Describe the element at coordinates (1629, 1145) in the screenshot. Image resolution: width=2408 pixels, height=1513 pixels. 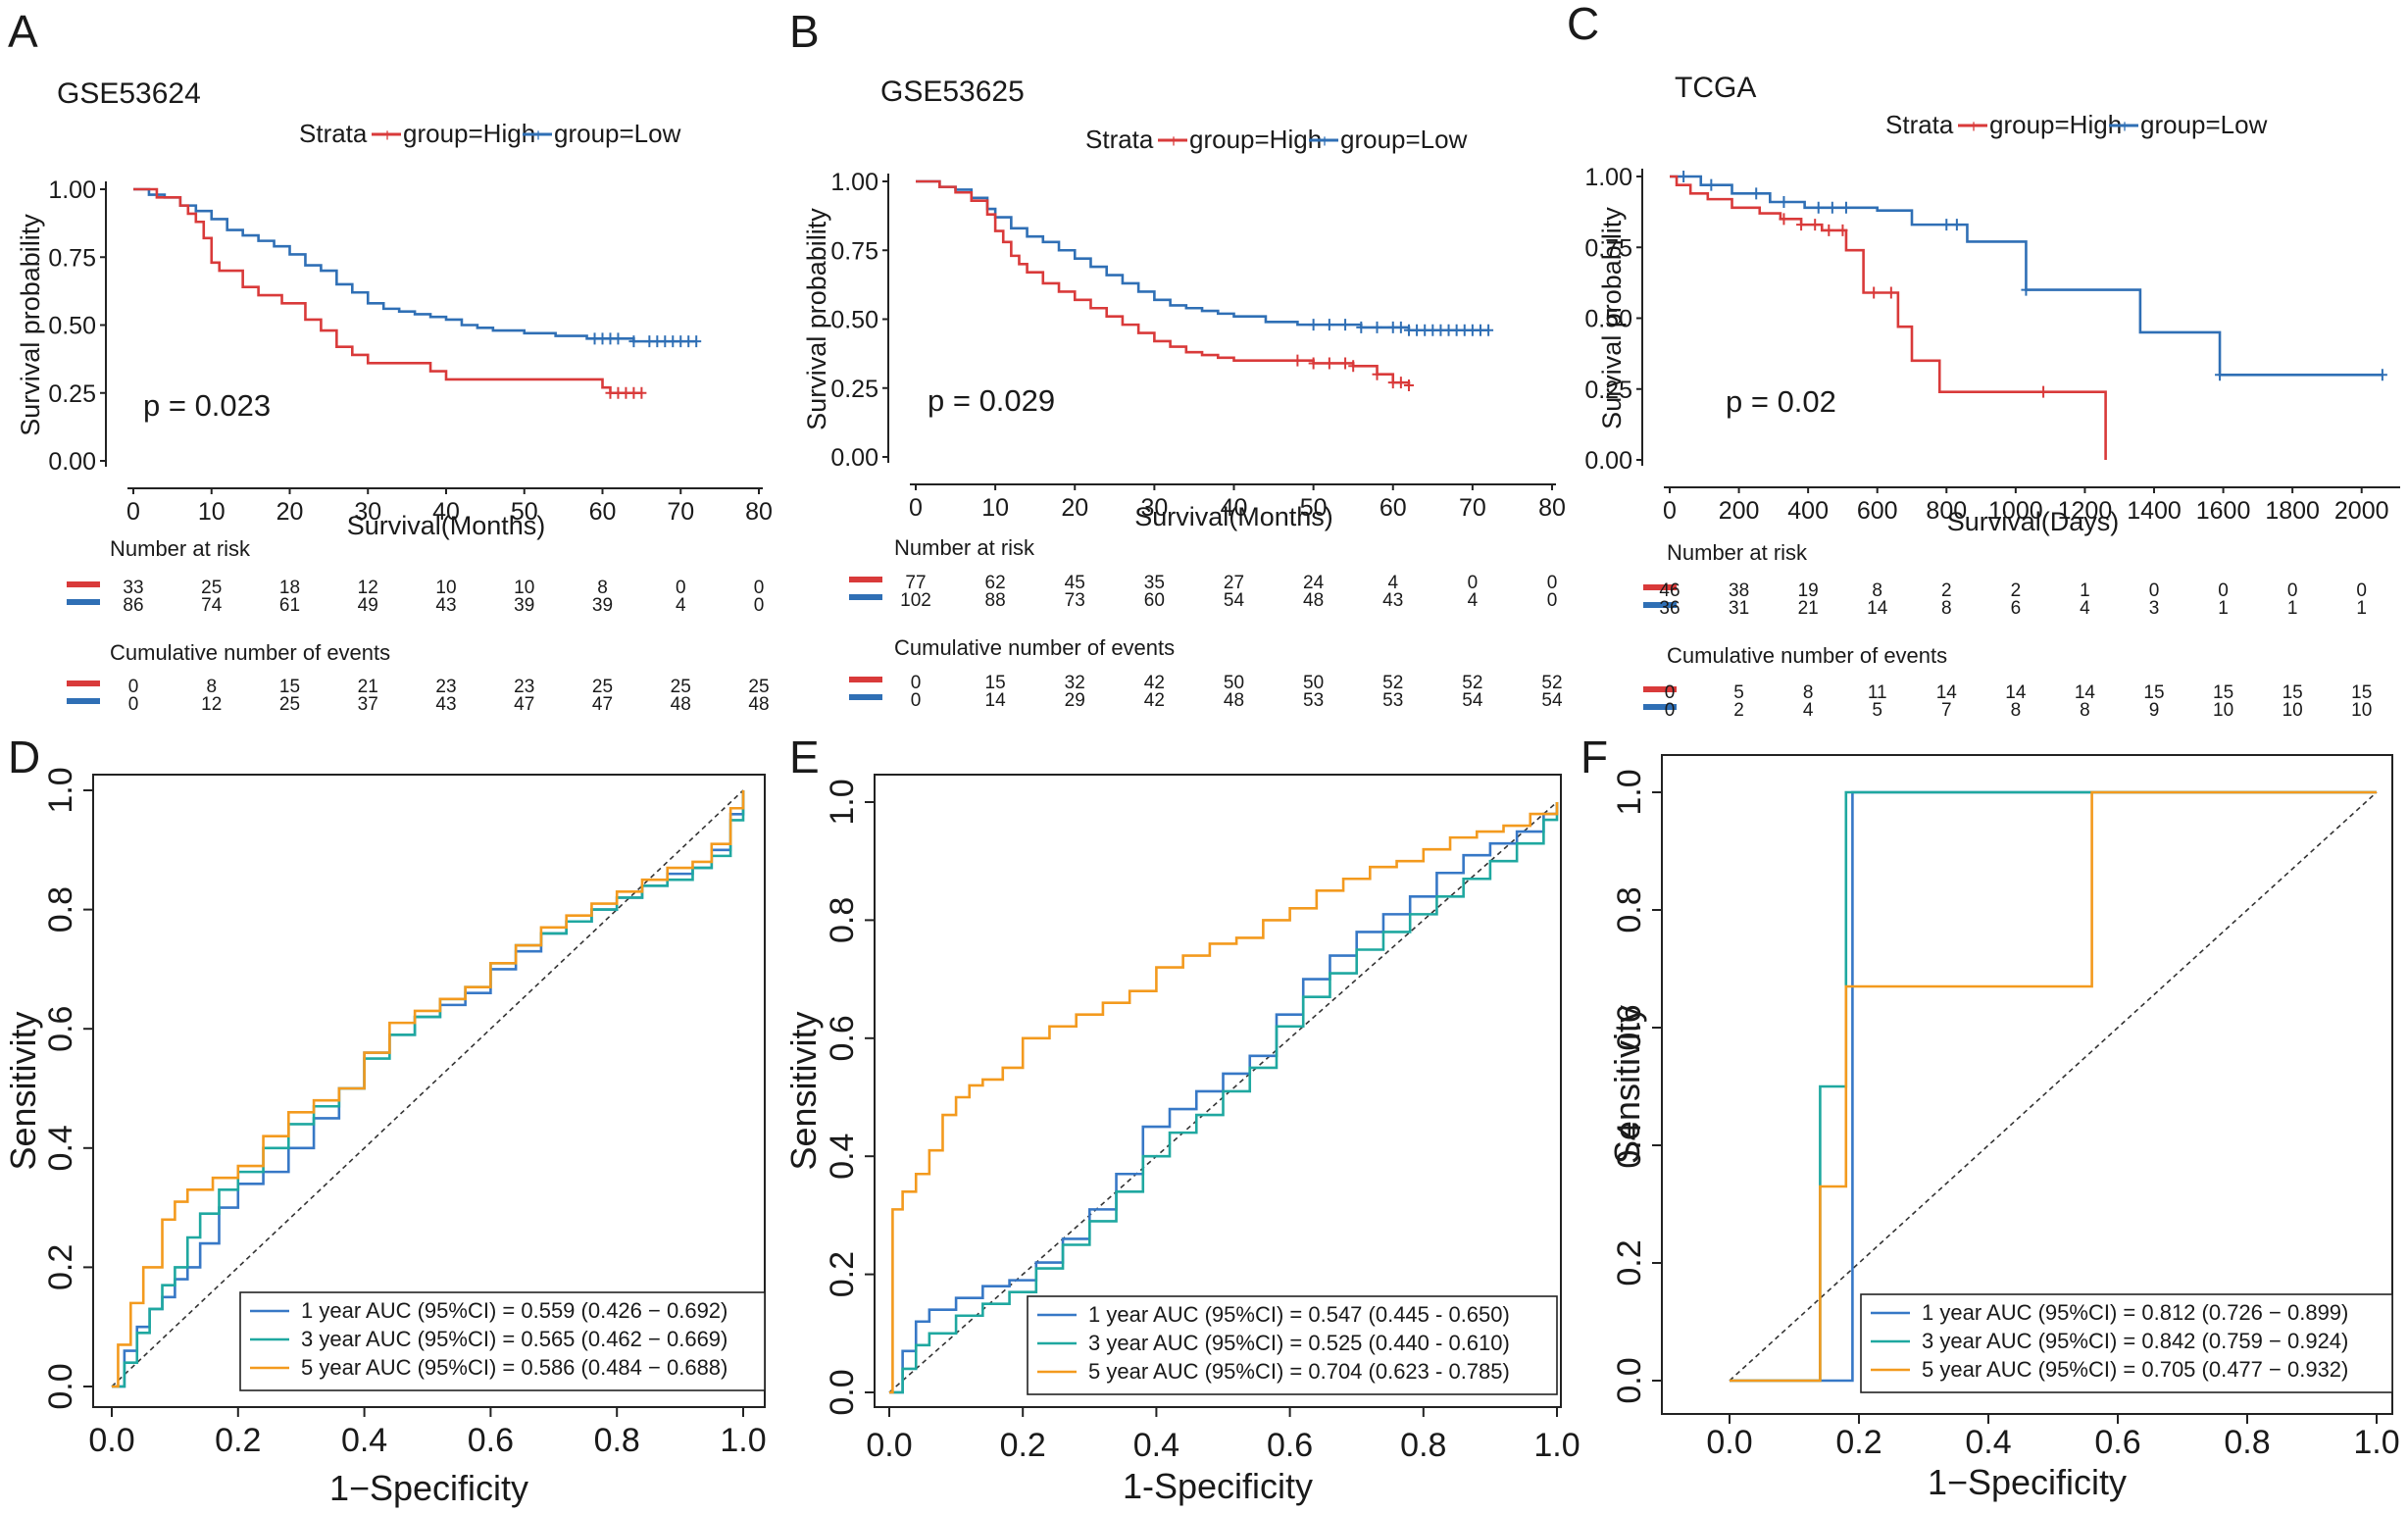
I see `y-tick-label: 0.4` at that location.